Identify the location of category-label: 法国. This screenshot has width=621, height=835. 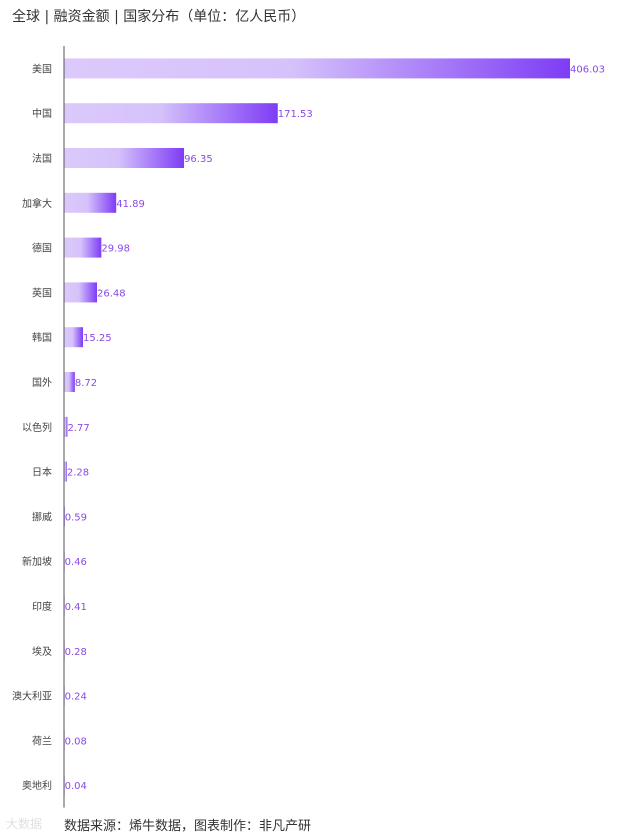
(42, 158).